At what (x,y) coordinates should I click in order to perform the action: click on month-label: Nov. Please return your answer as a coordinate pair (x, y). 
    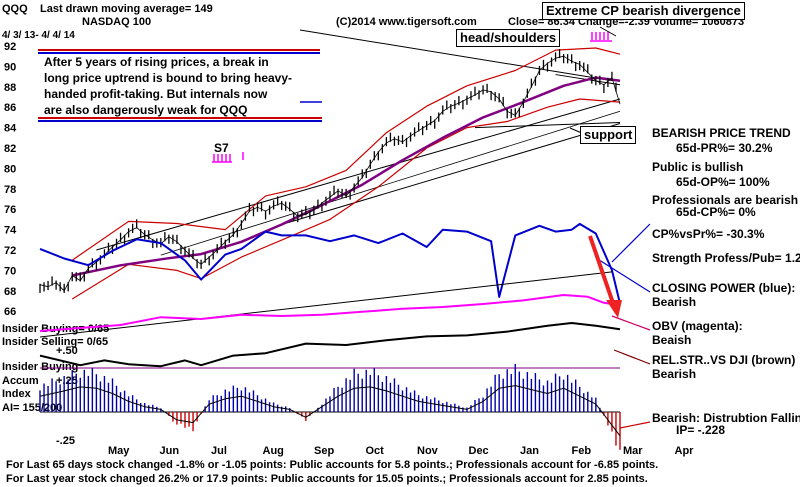
    Looking at the image, I should click on (428, 451).